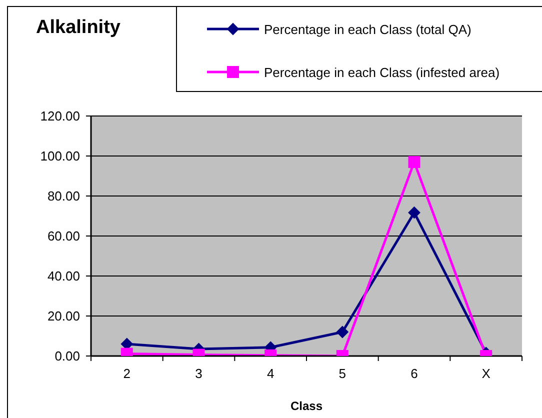 The width and height of the screenshot is (542, 418). Describe the element at coordinates (486, 374) in the screenshot. I see `x-tick-label: X` at that location.